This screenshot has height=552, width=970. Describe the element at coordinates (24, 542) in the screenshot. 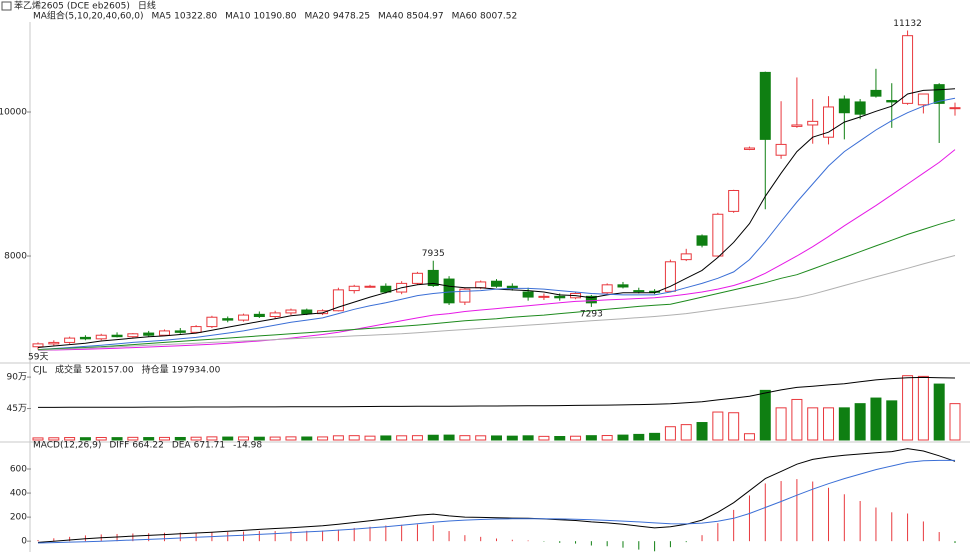

I see `y-tick-label: 0` at that location.